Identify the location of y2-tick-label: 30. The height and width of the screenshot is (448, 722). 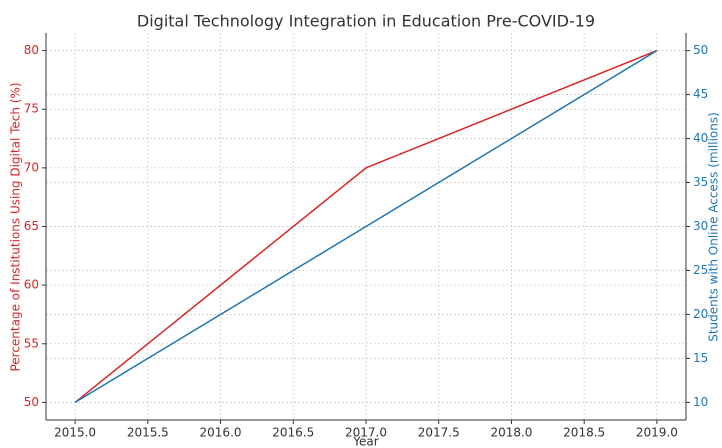
(700, 226).